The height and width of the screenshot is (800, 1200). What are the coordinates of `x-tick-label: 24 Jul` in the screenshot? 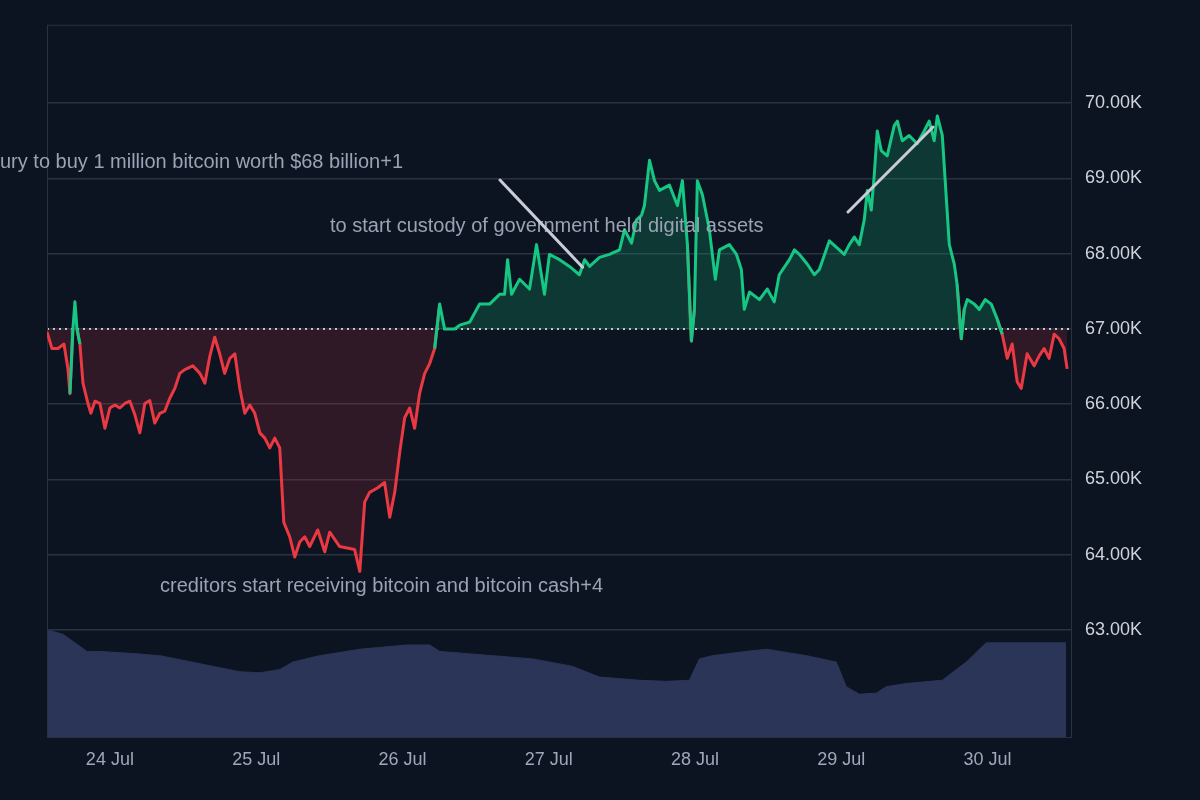 It's located at (109, 758).